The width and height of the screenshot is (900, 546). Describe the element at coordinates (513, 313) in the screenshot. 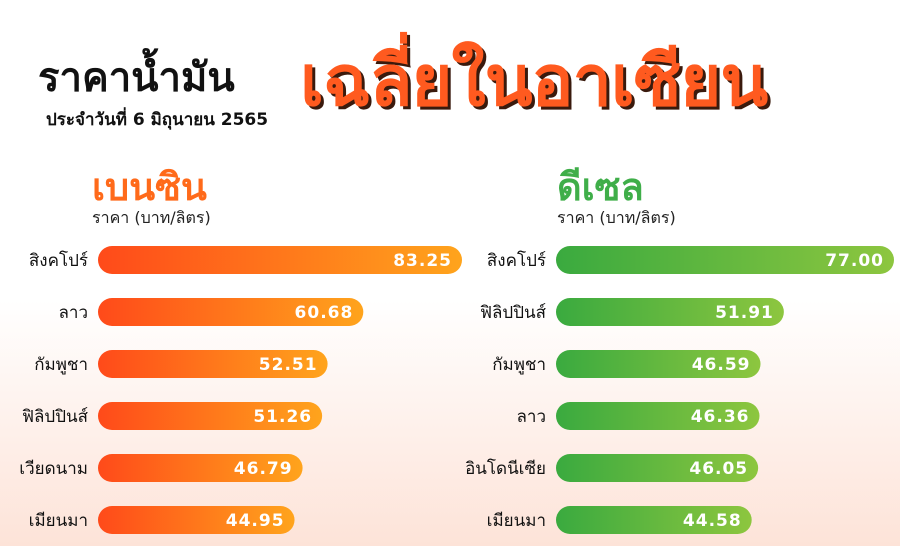

I see `diesel-category-label: ฟิลิปปินส์` at that location.